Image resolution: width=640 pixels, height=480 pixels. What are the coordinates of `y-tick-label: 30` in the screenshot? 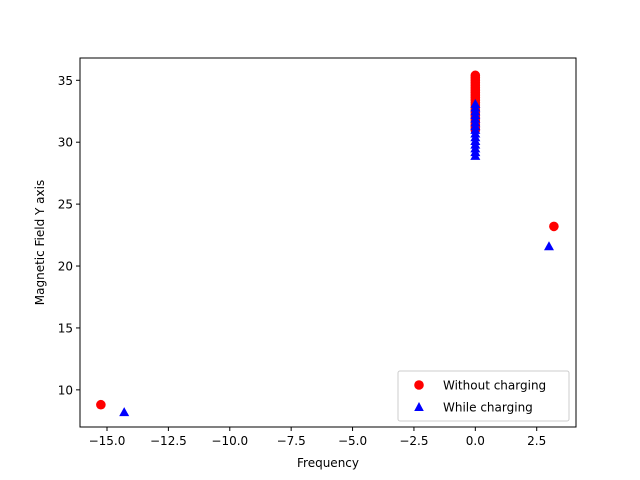 It's located at (65, 143).